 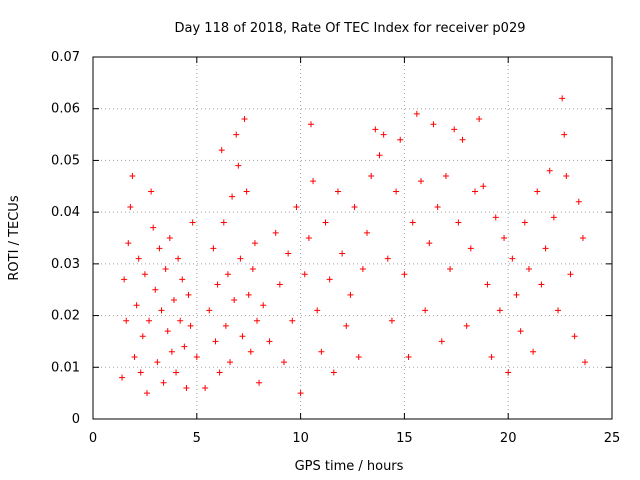 I want to click on y-tick-label: 0.06, so click(x=65, y=109).